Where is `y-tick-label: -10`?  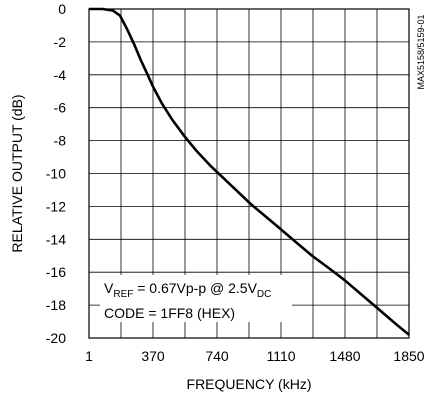
y-tick-label: -10 is located at coordinates (56, 174).